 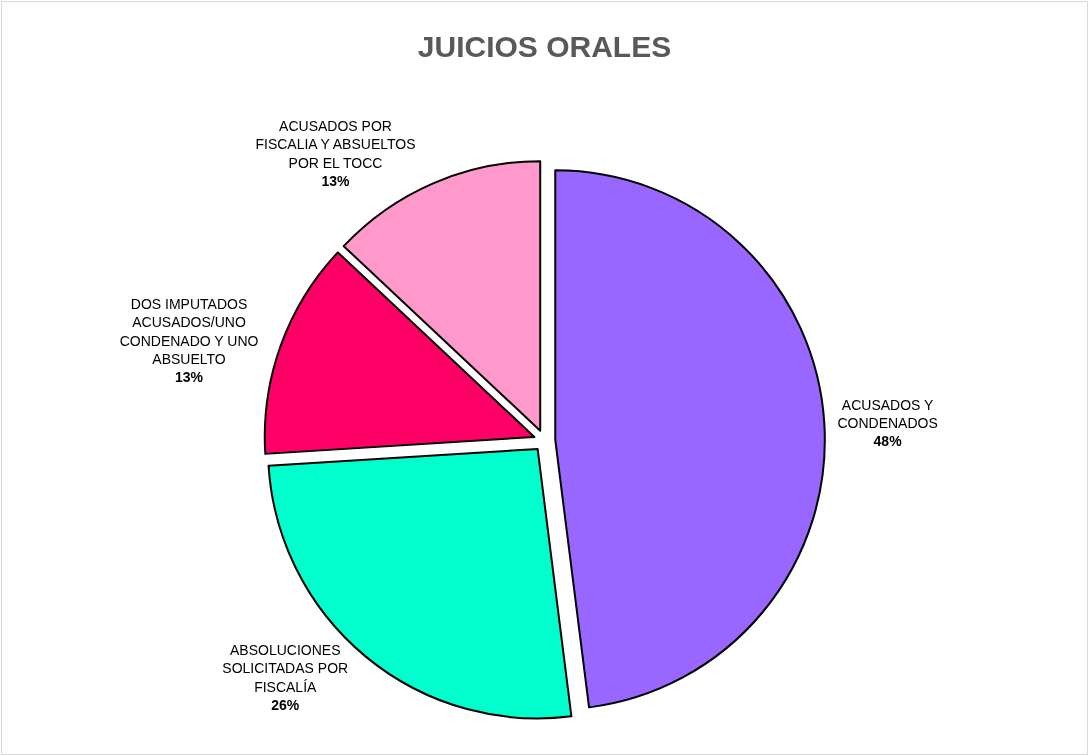 I want to click on slice-label: ABSOLUCIONES SOLICITADAS POR FISCALÍA, so click(x=285, y=668).